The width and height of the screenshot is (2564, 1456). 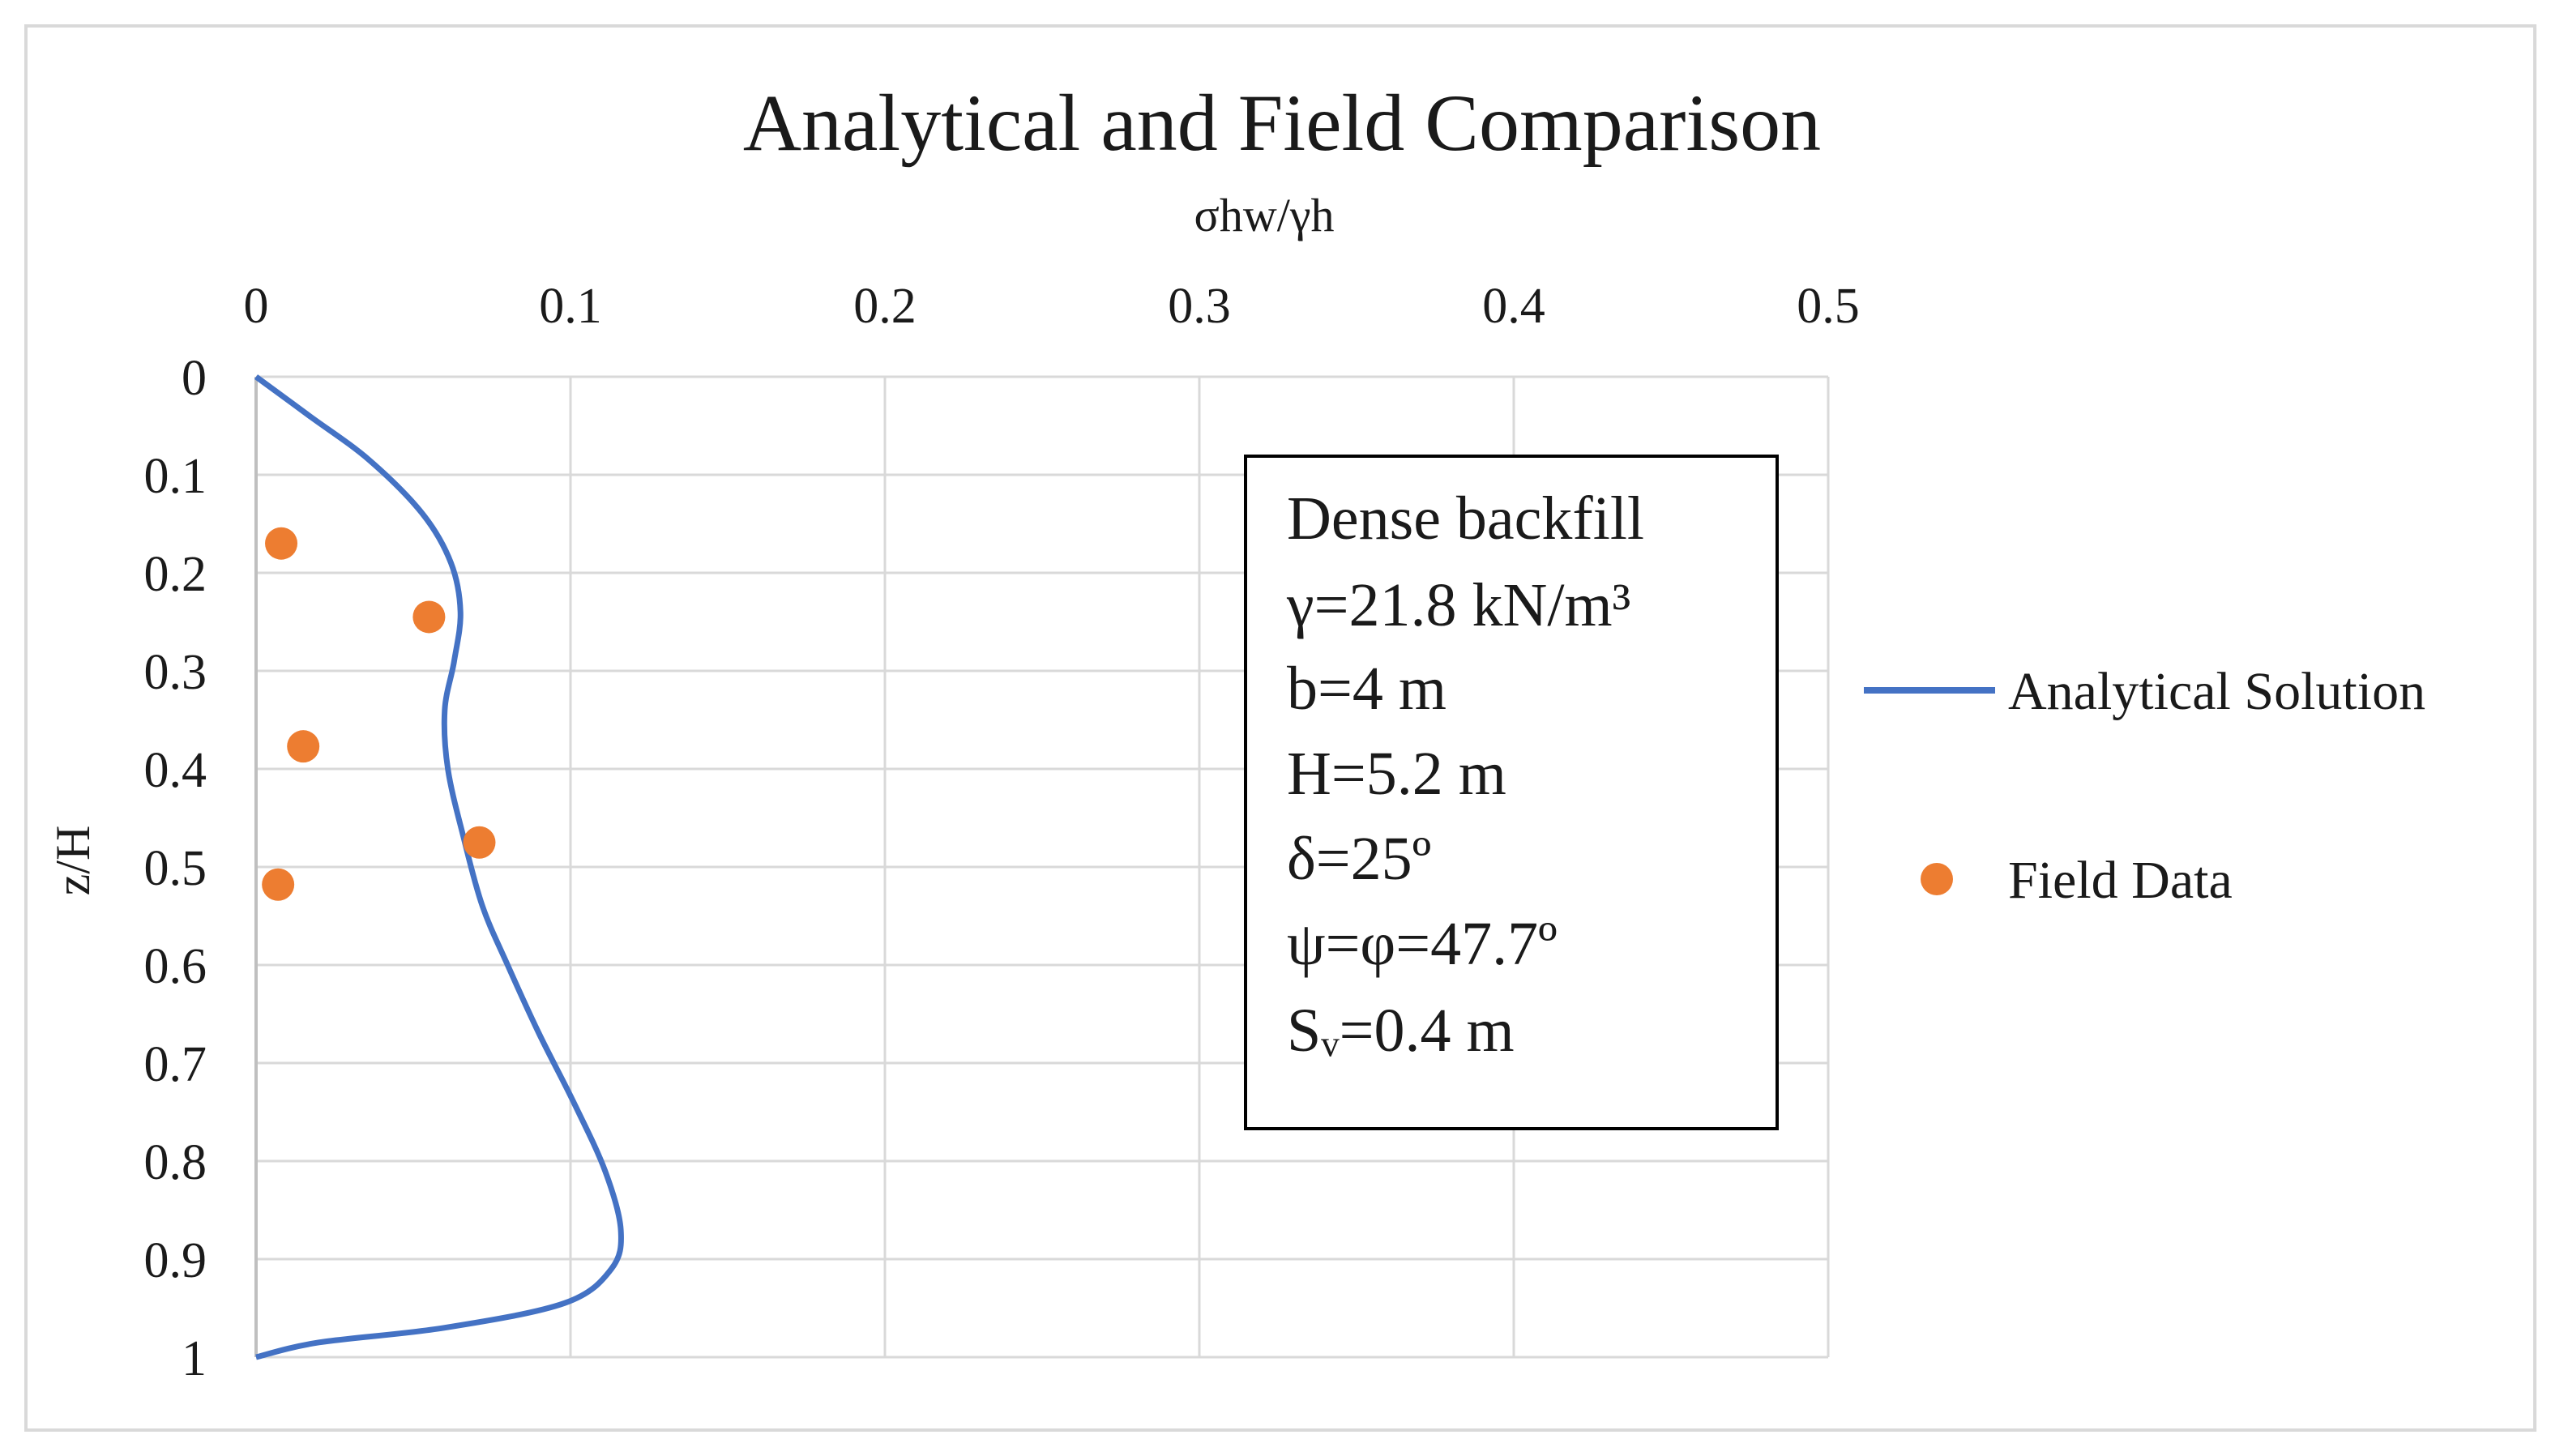 What do you see at coordinates (2144, 786) in the screenshot?
I see `legend: Analytical Solution Field Data` at bounding box center [2144, 786].